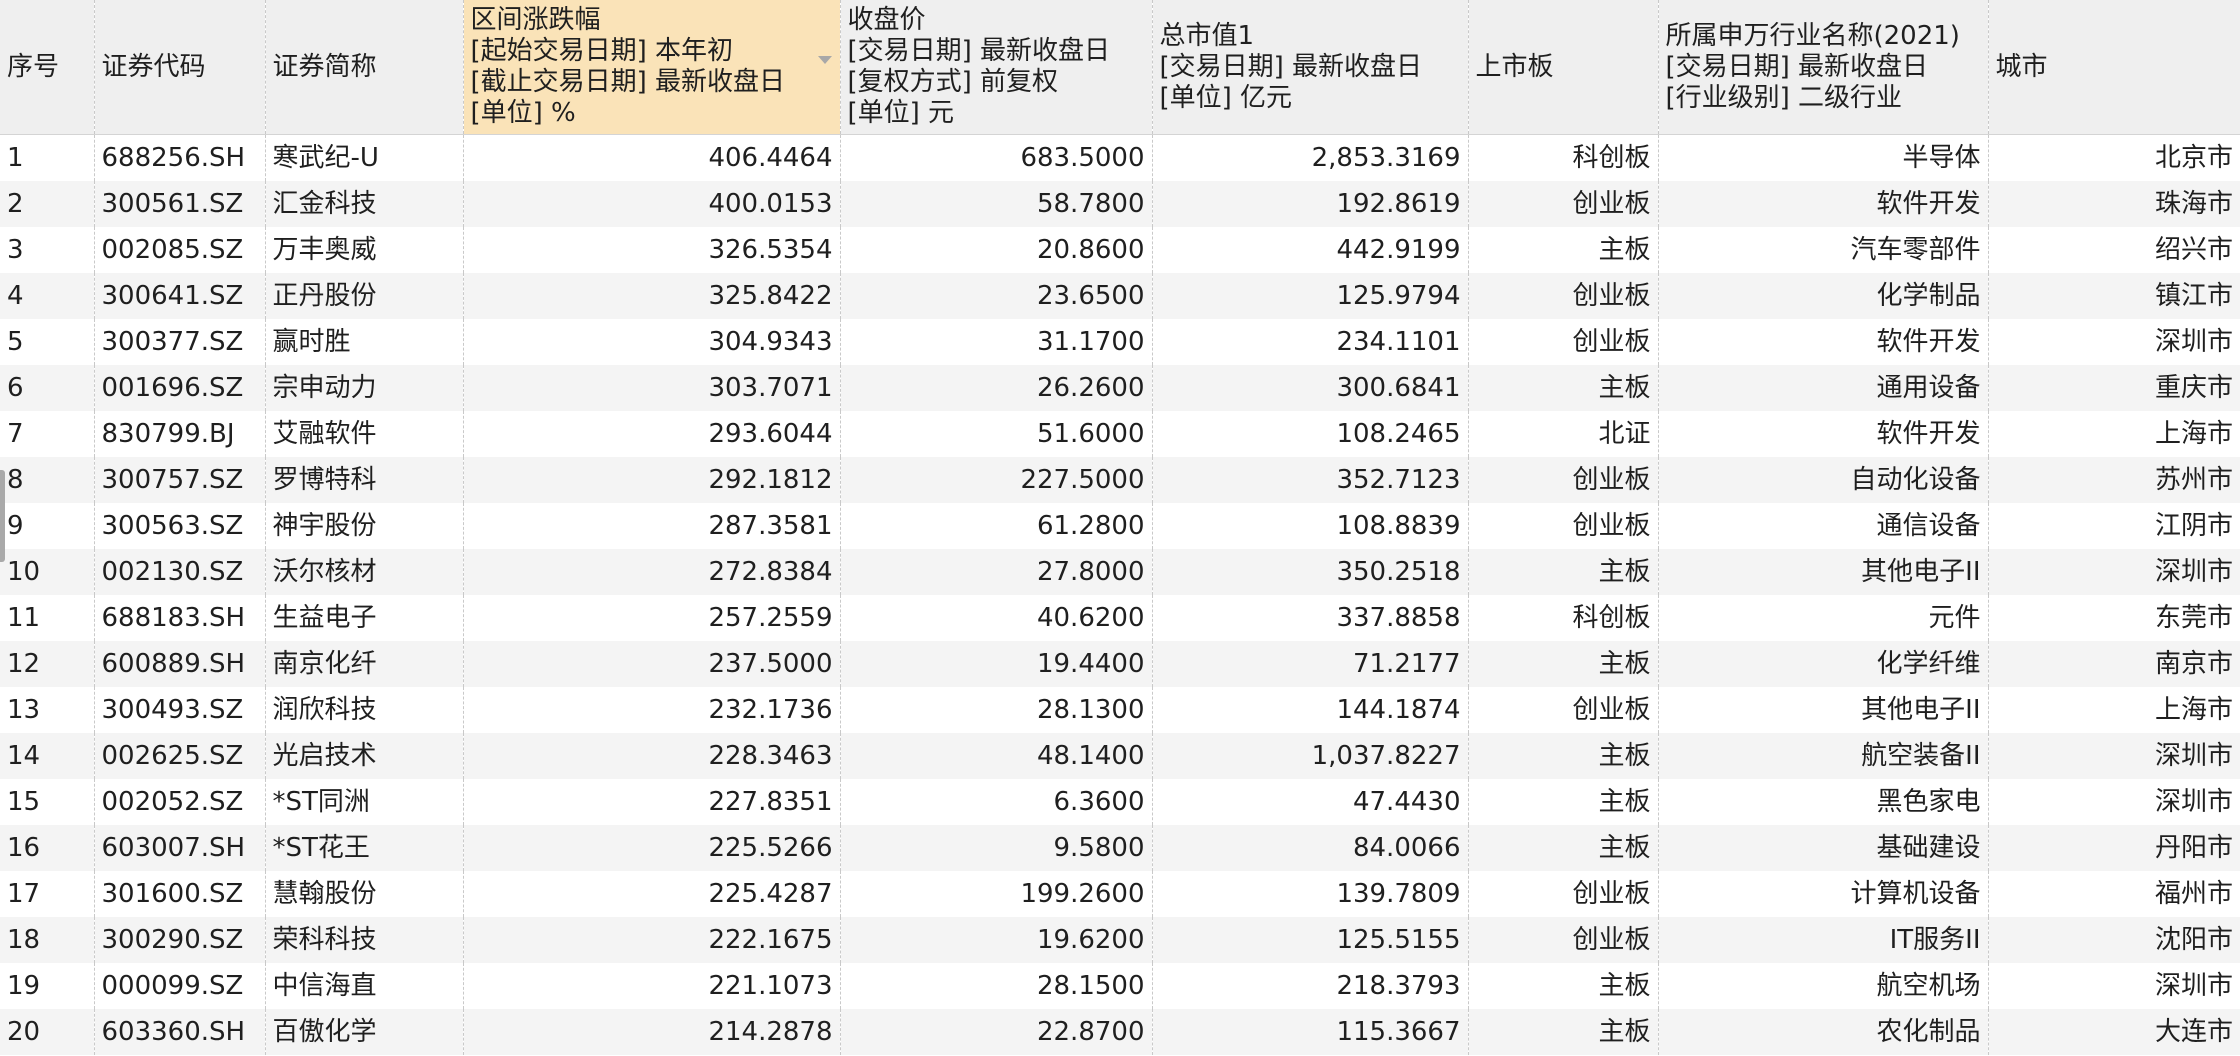 The image size is (2240, 1056). What do you see at coordinates (47, 157) in the screenshot?
I see `cell-seq: 1` at bounding box center [47, 157].